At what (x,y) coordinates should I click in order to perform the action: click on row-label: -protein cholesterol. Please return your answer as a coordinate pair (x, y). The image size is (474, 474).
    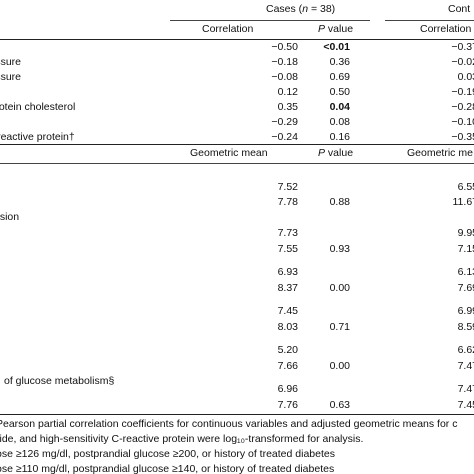
    Looking at the image, I should click on (38, 107).